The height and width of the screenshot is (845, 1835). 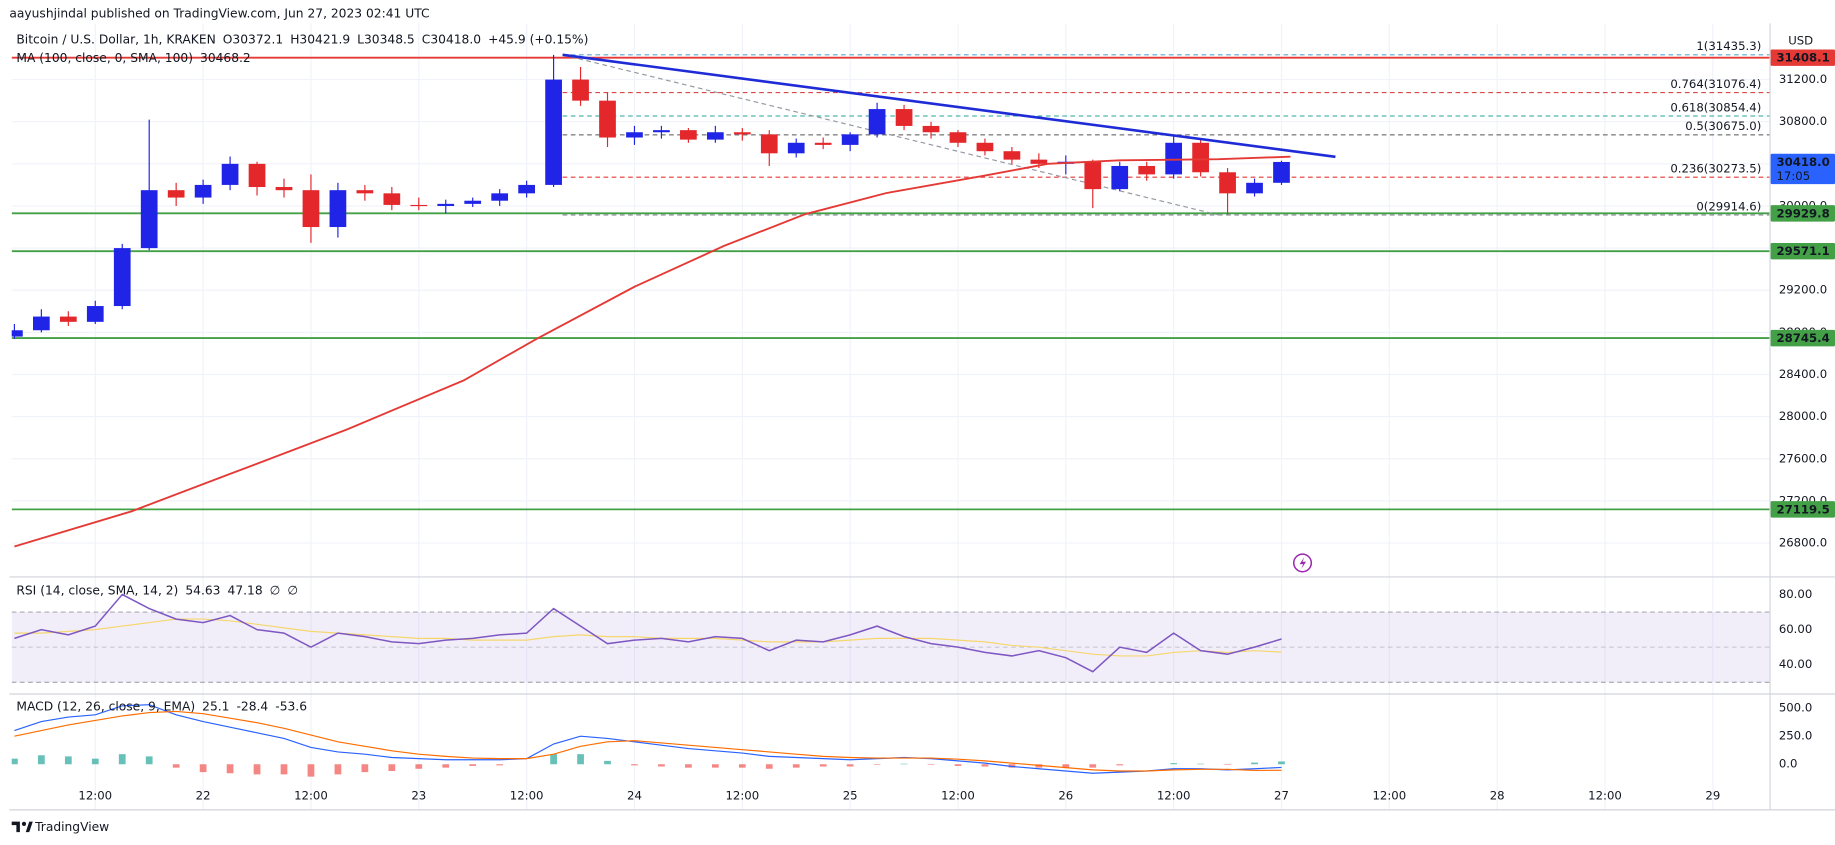 I want to click on x-tick-label: 29, so click(x=1712, y=795).